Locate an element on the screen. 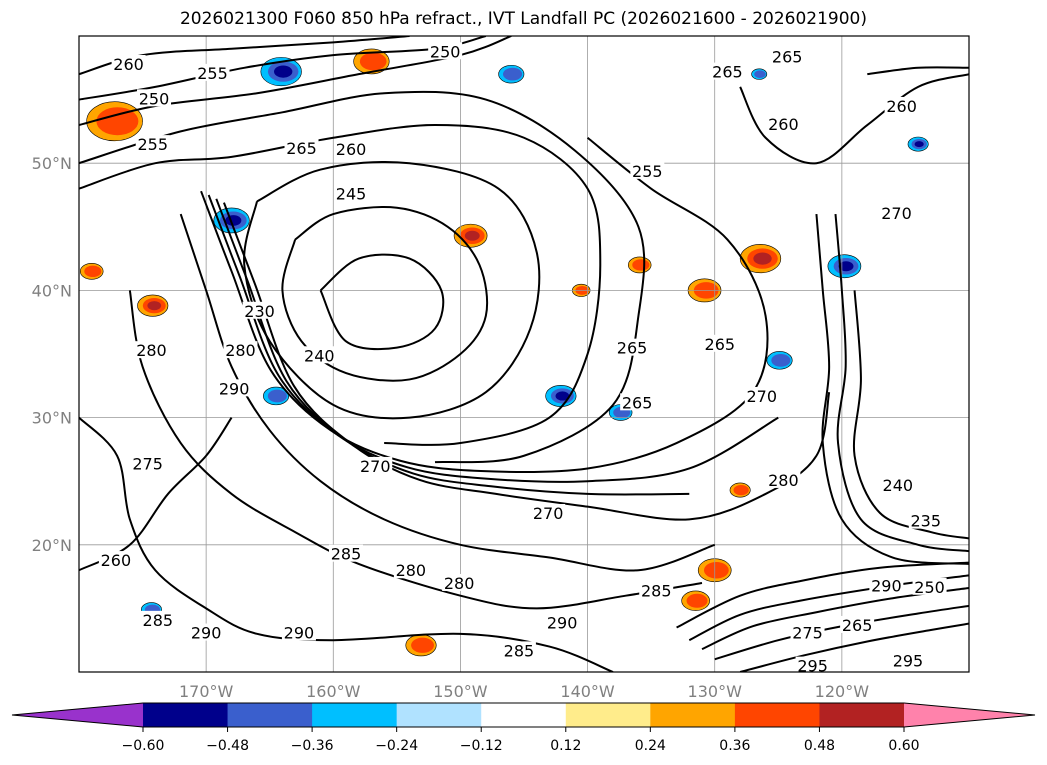 This screenshot has height=765, width=1047. contour-label: 230 is located at coordinates (259, 311).